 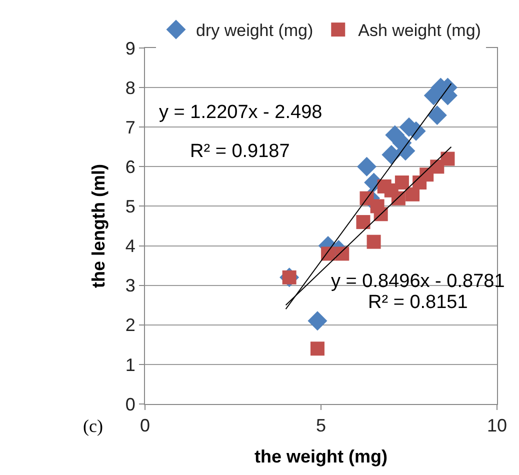 What do you see at coordinates (130, 88) in the screenshot?
I see `y-tick-label: 8` at bounding box center [130, 88].